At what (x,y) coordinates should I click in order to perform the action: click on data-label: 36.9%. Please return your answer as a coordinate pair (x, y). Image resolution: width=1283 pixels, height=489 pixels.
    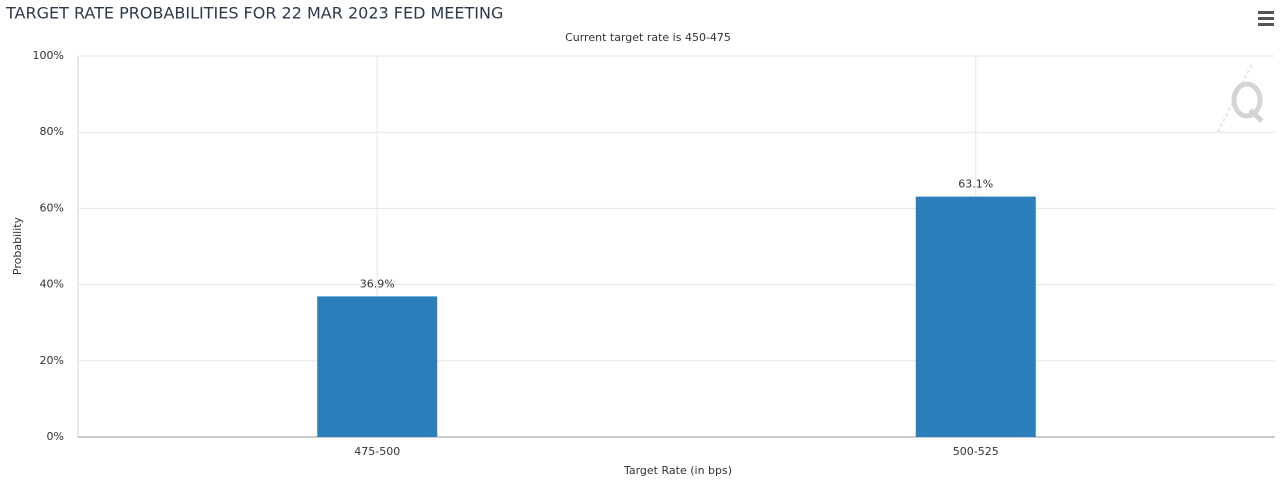
    Looking at the image, I should click on (377, 283).